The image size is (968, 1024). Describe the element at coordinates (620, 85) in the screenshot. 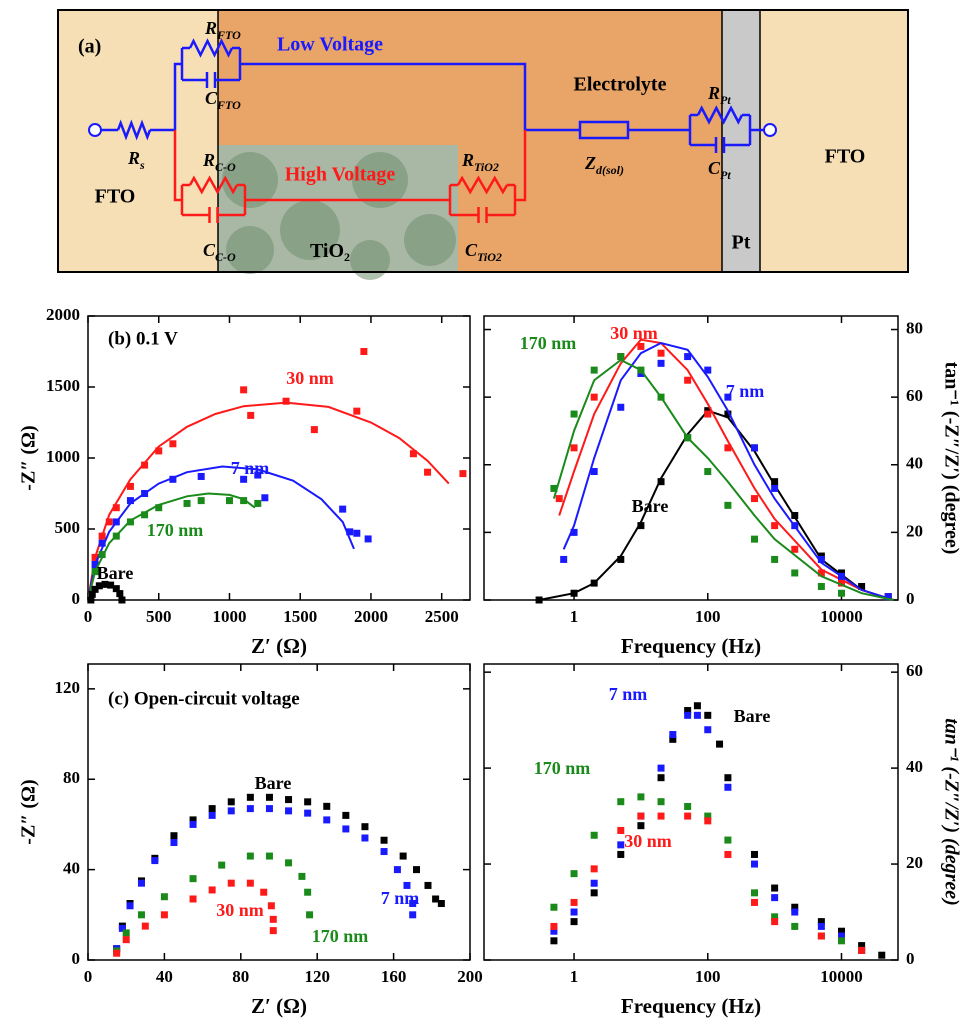

I see `electrolyte-label: Electrolyte` at that location.